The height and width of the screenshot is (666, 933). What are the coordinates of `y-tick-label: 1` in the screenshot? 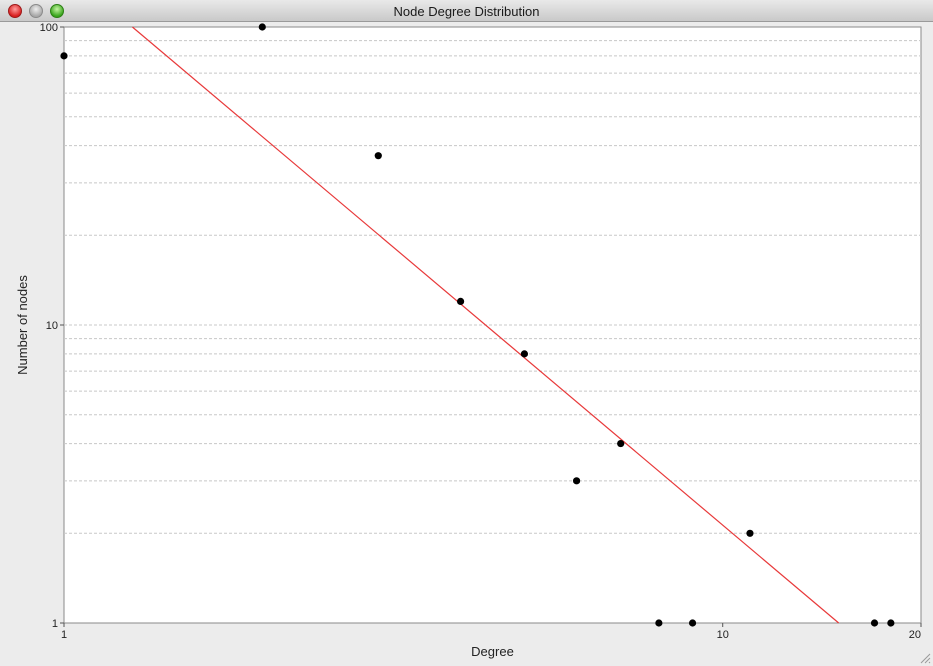 It's located at (55, 624).